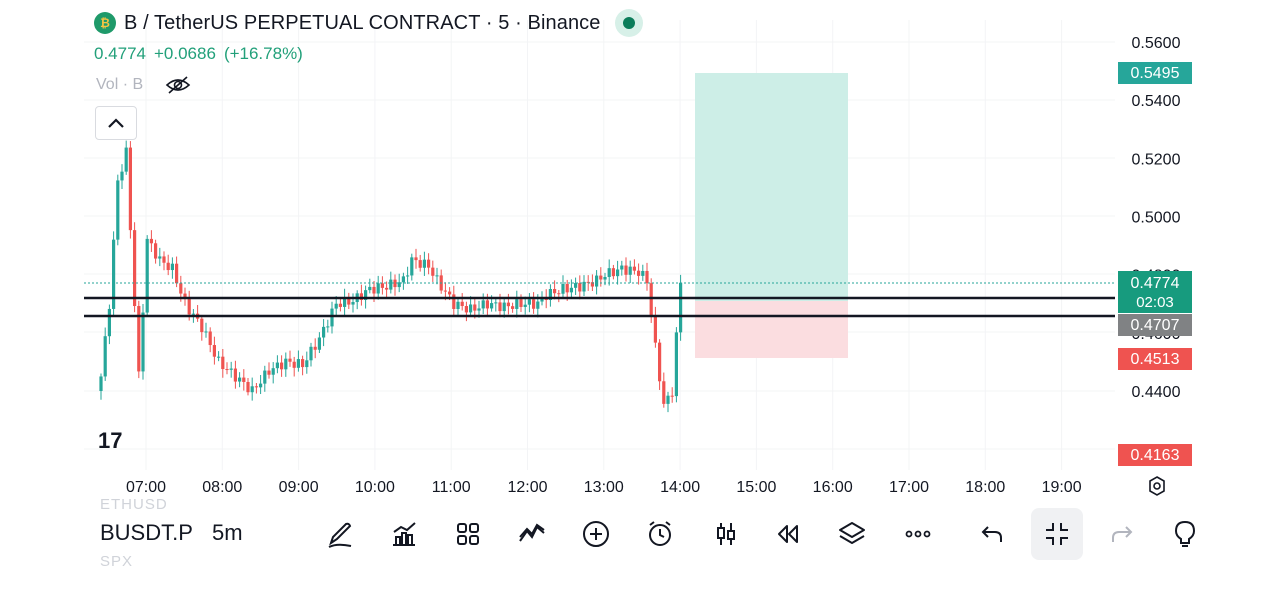 The image size is (1280, 589). I want to click on alert-button, so click(660, 534).